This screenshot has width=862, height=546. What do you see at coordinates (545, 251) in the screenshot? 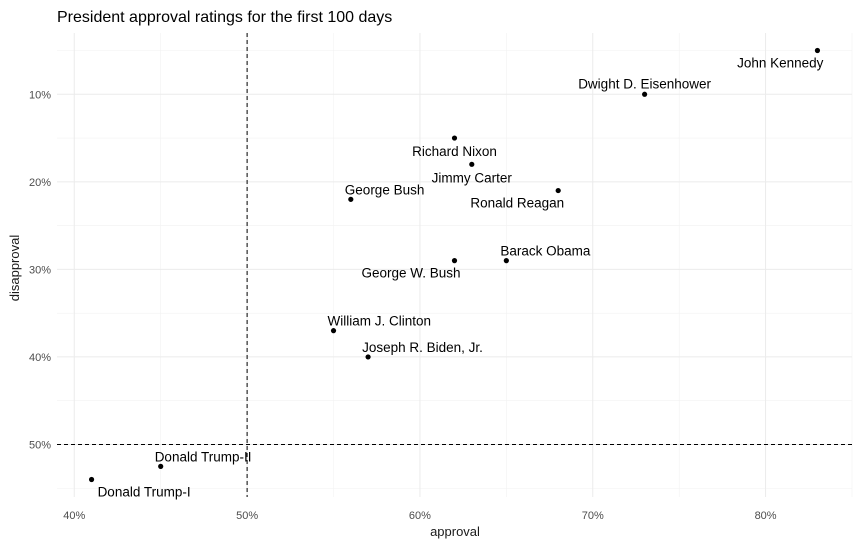
I see `point-label: Barack Obama` at bounding box center [545, 251].